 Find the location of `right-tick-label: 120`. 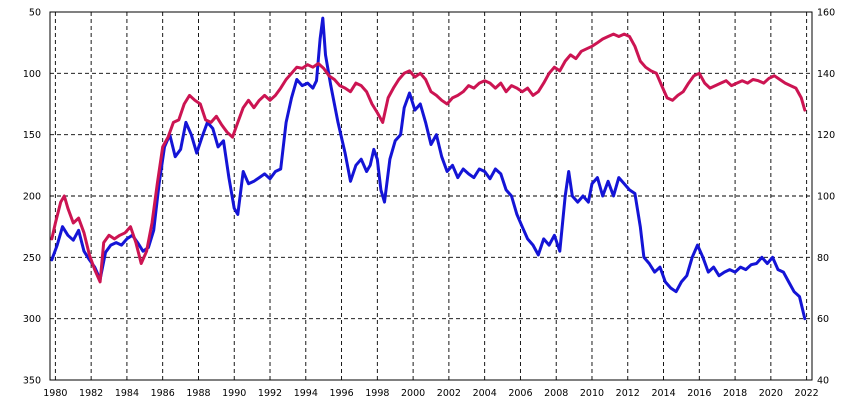

right-tick-label: 120 is located at coordinates (826, 135).